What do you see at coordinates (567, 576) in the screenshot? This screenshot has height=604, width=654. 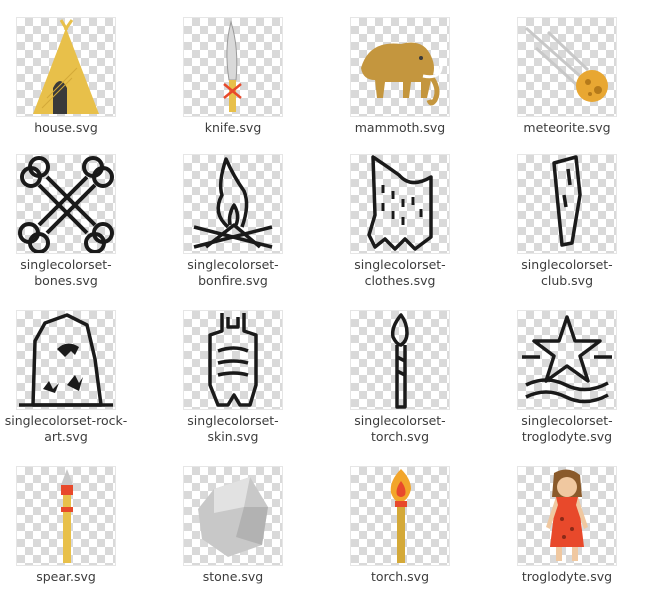 I see `file-name: troglodyte.svg` at bounding box center [567, 576].